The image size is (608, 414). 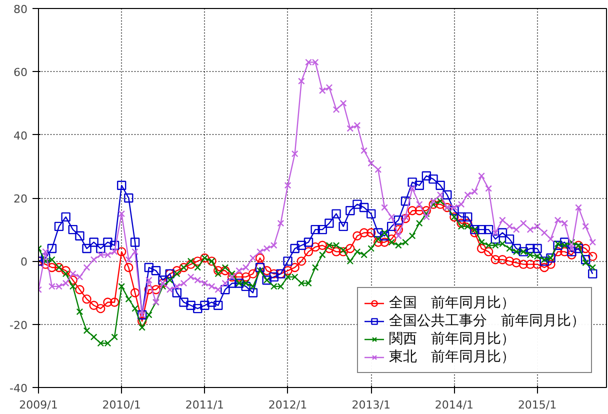 I want to click on legend-label: 全国公共工事分 前年同月比）, so click(x=487, y=321).